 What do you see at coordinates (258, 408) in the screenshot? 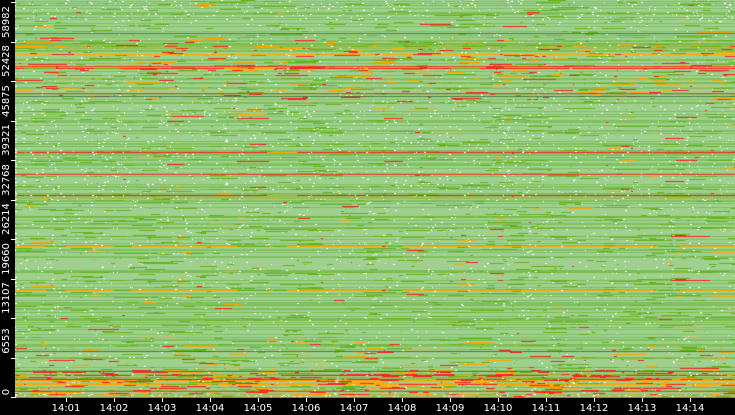
I see `x-tick-label: 14:05` at bounding box center [258, 408].